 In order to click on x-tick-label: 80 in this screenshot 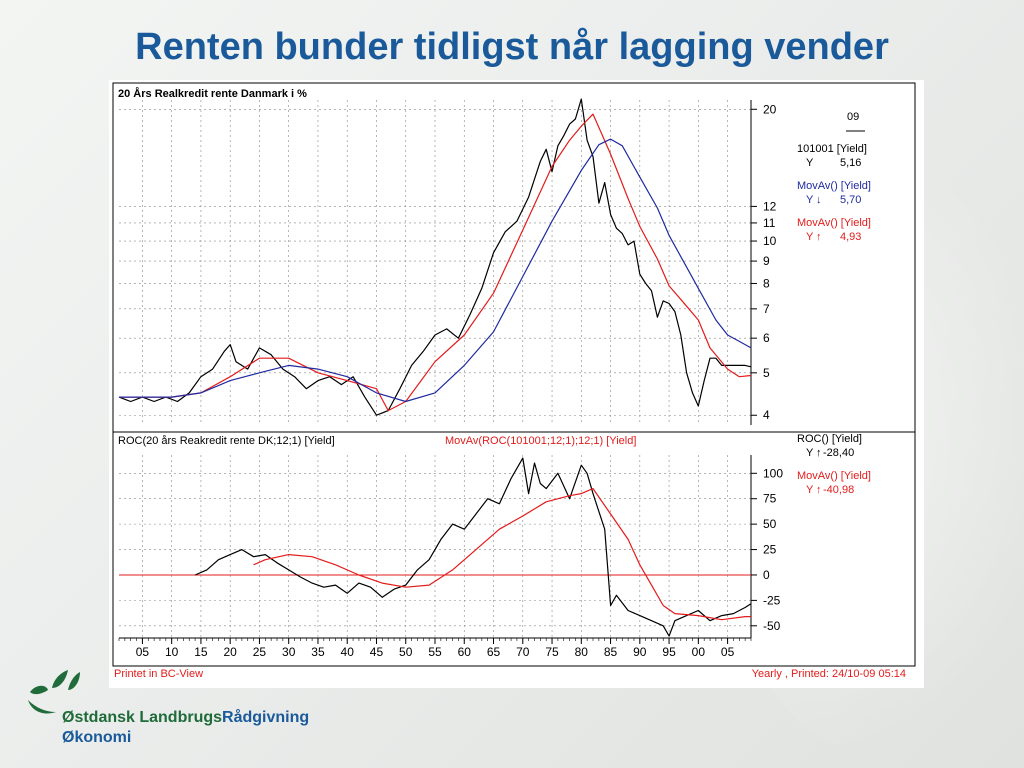, I will do `click(582, 652)`.